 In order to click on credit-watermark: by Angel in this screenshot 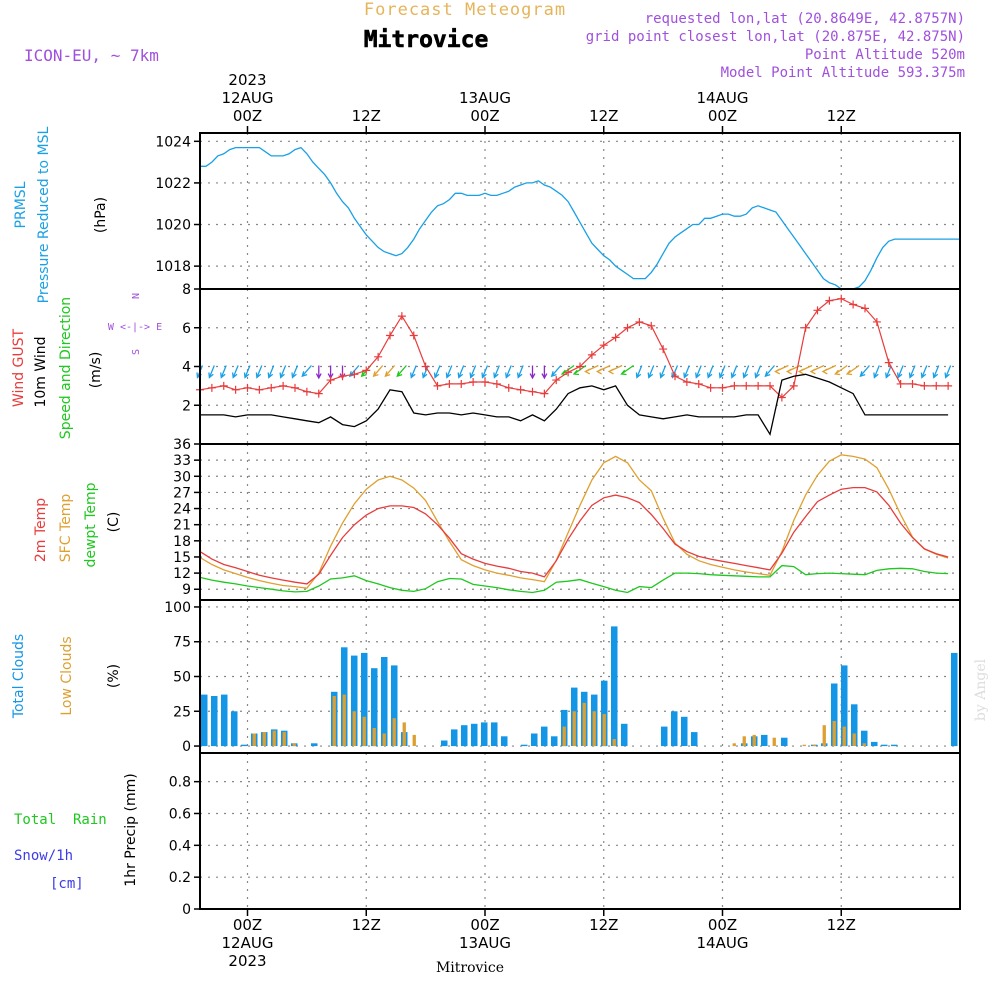, I will do `click(981, 689)`.